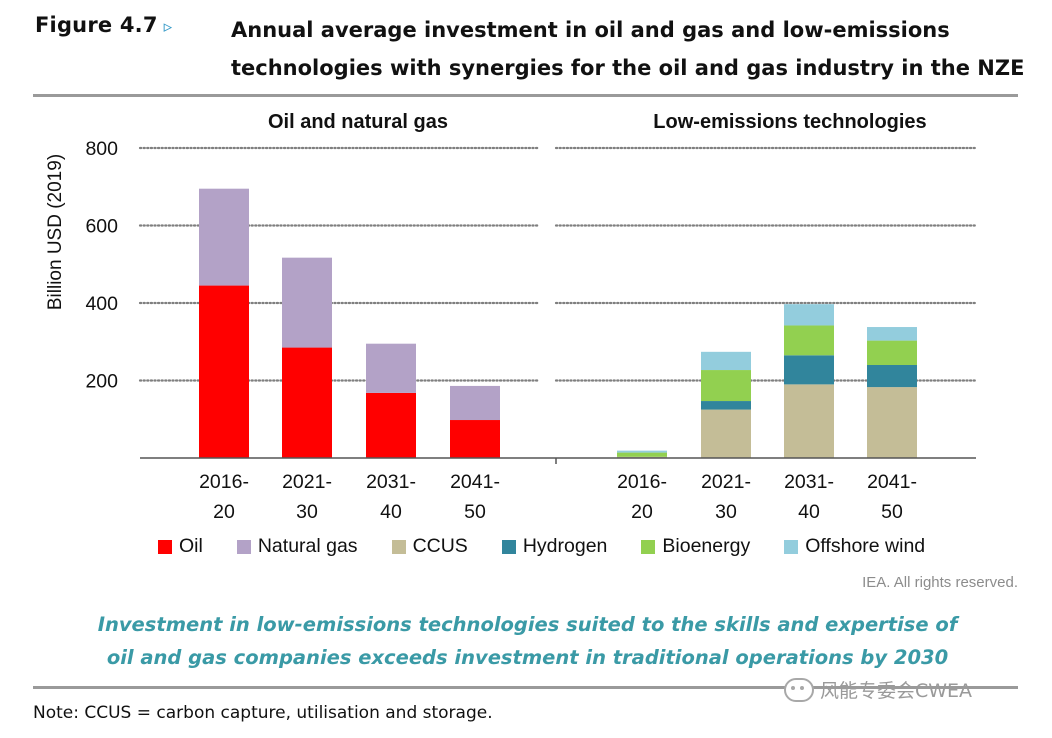  Describe the element at coordinates (96, 25) in the screenshot. I see `figure-number: Figure 4.7` at that location.